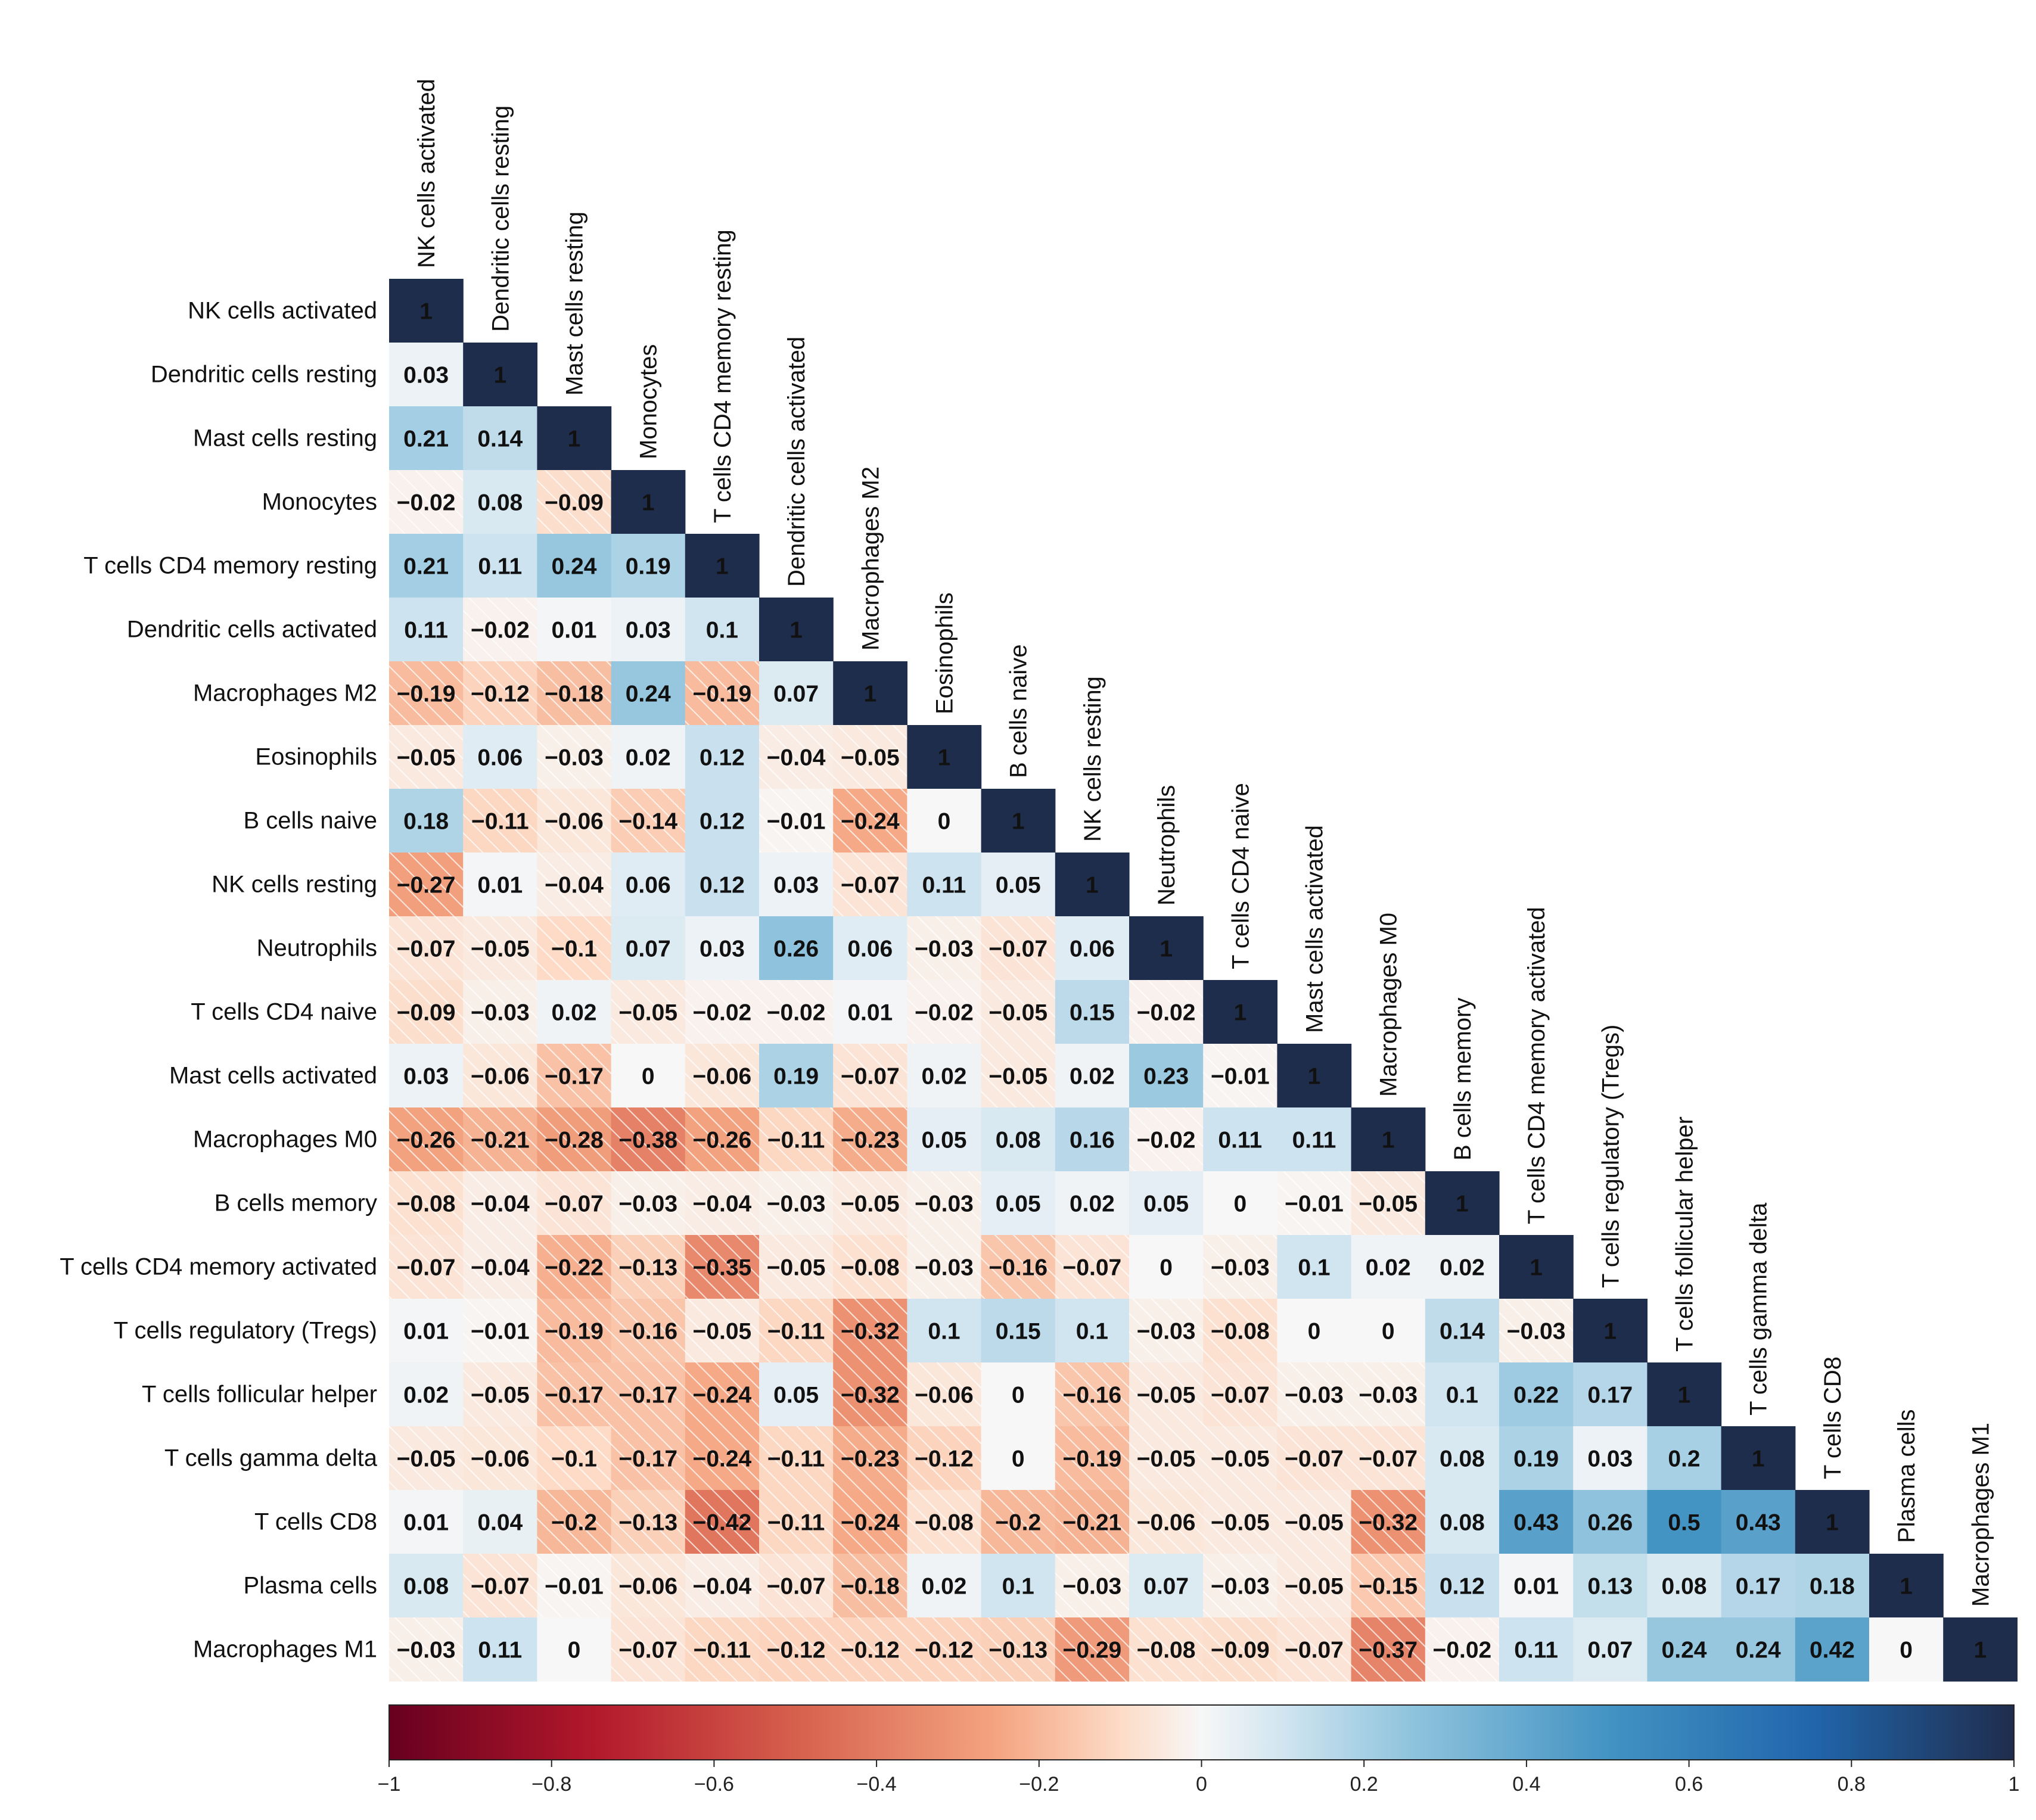 This screenshot has height=1820, width=2036. I want to click on cell-value-label: −0.32, so click(871, 1395).